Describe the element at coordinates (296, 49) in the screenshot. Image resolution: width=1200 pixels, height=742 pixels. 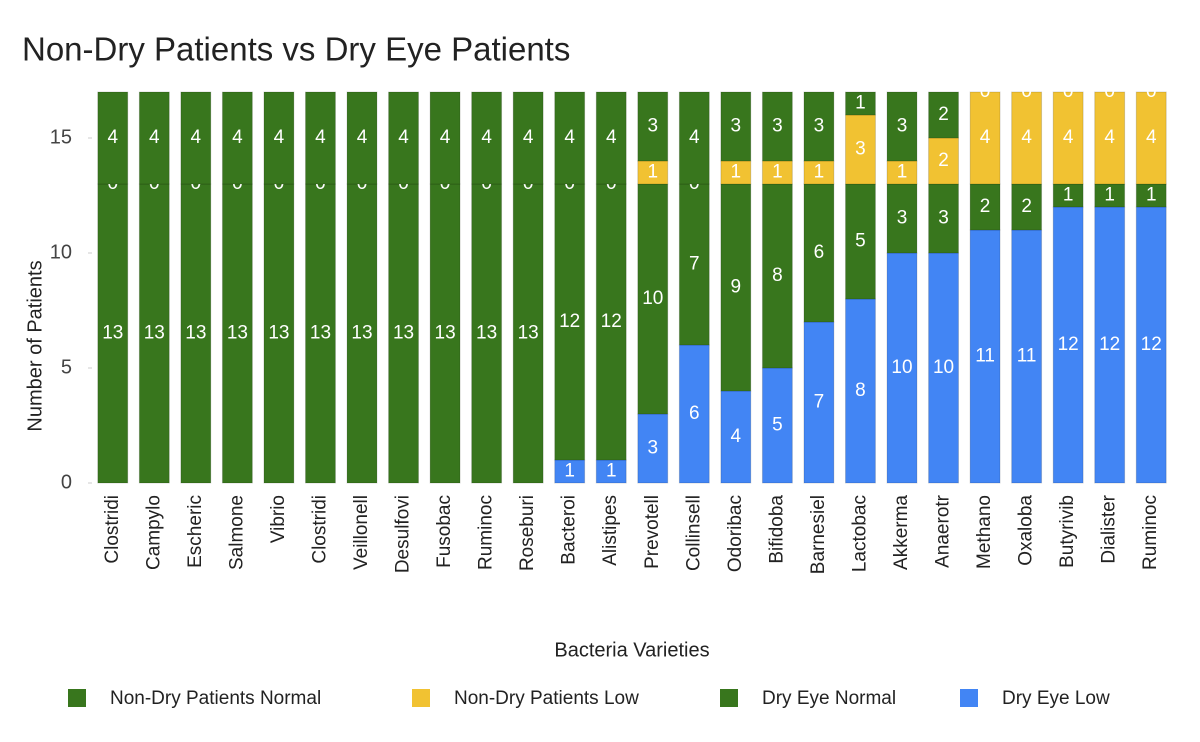
I see `chart-title: Non-Dry Patients vs Dry Eye Patients` at that location.